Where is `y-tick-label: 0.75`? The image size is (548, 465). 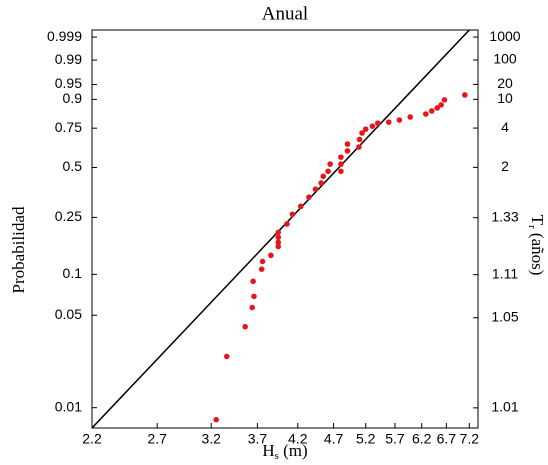 y-tick-label: 0.75 is located at coordinates (68, 127).